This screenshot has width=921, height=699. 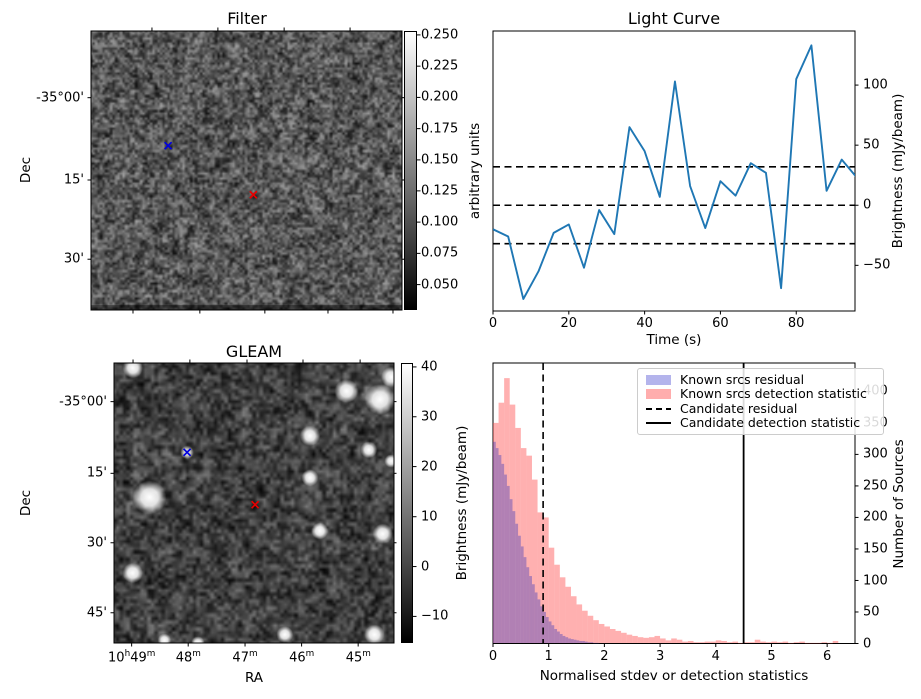 I want to click on gleam-colorbar-label: Brightness (mJy/beam), so click(x=462, y=503).